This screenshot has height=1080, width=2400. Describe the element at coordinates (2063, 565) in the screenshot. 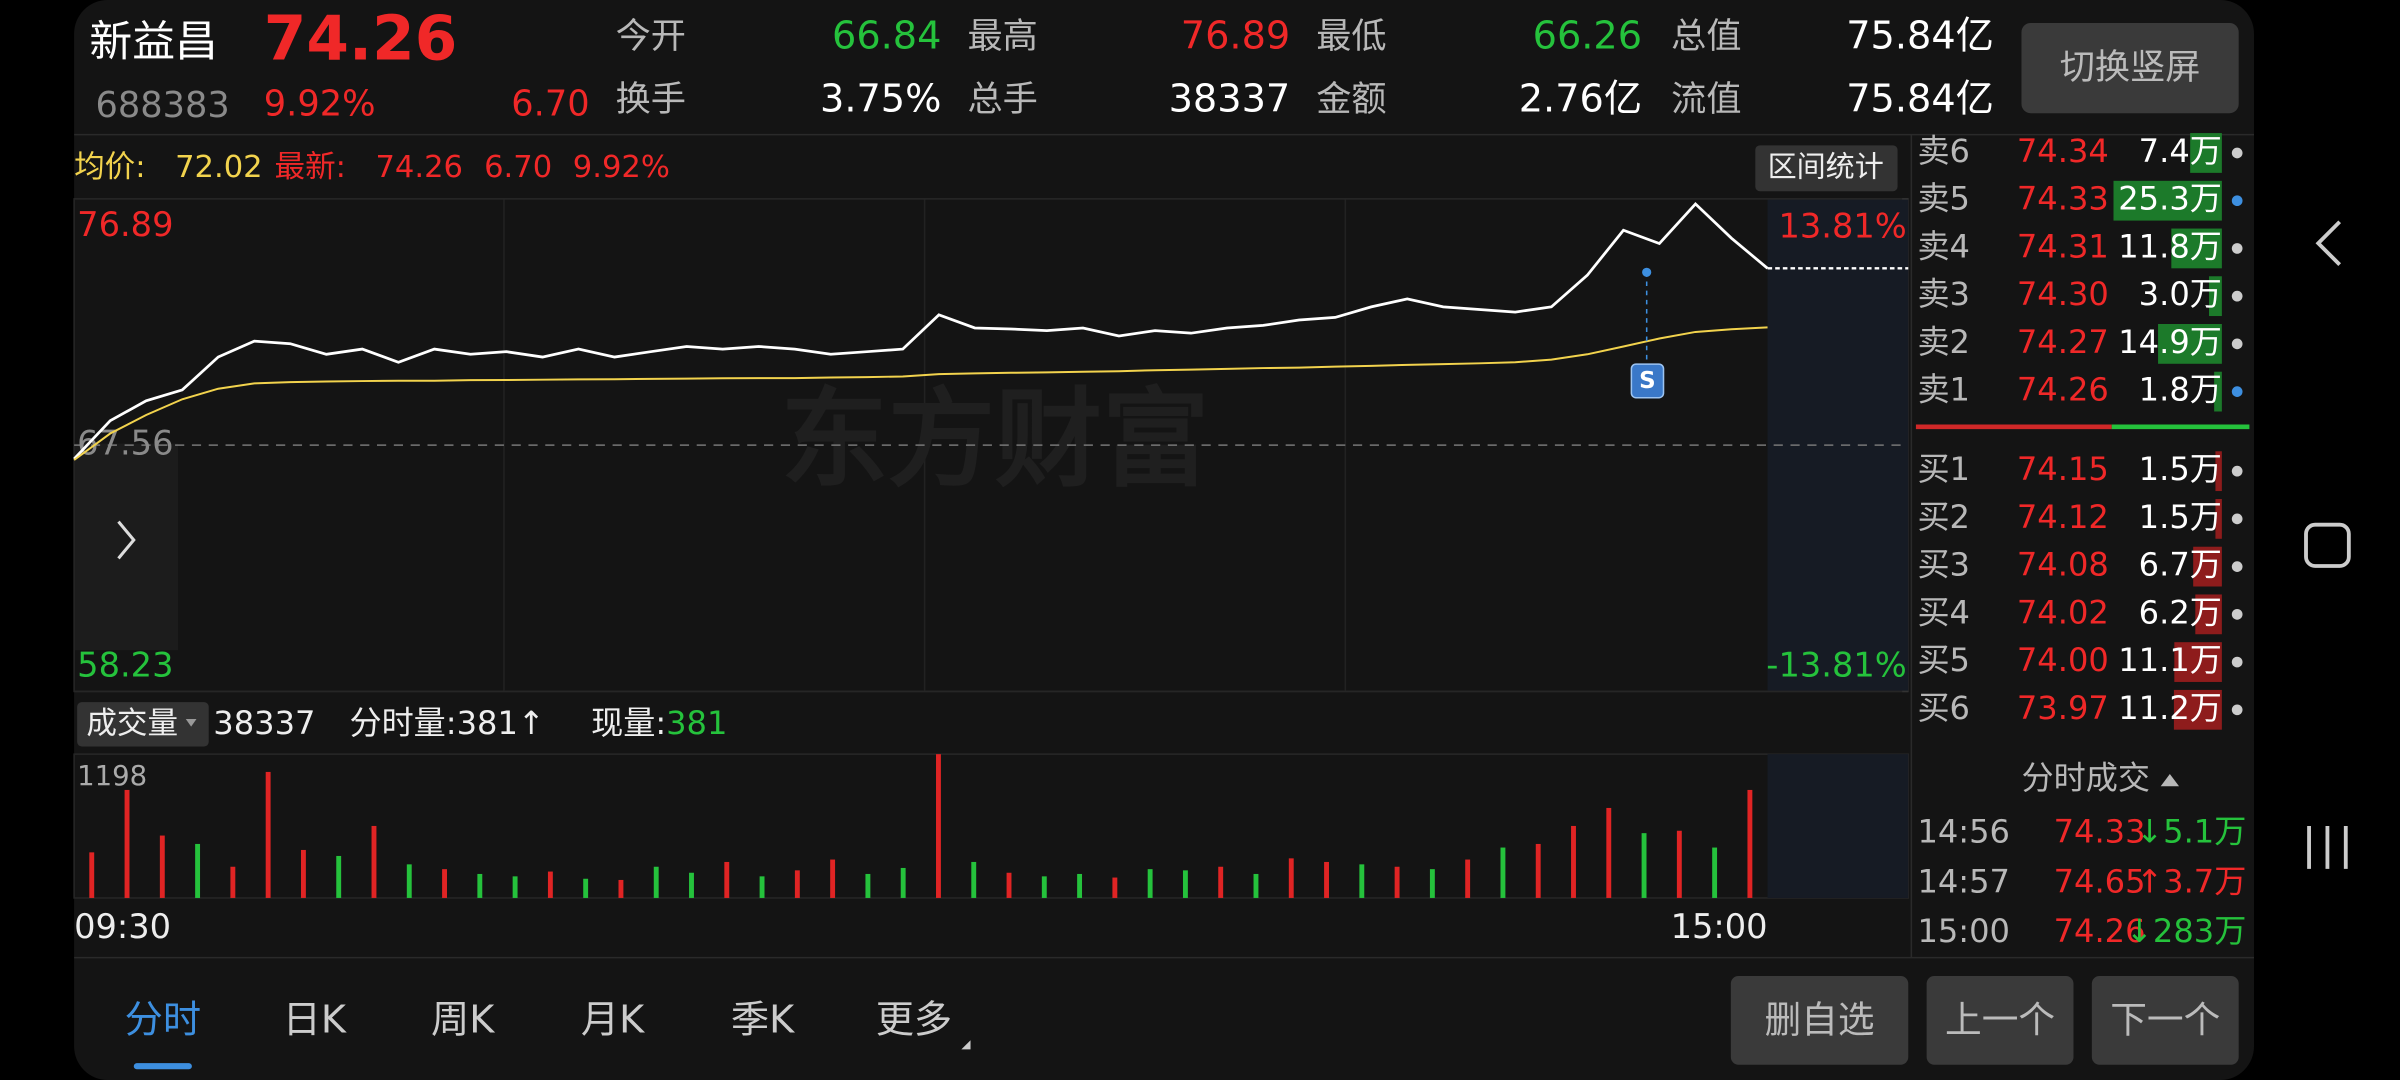

I see `order-price: 74.08` at that location.